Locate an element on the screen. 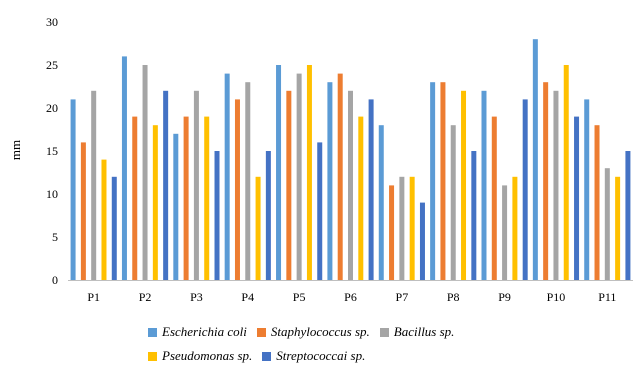 The height and width of the screenshot is (368, 637). x-tick-label: P7 is located at coordinates (402, 297).